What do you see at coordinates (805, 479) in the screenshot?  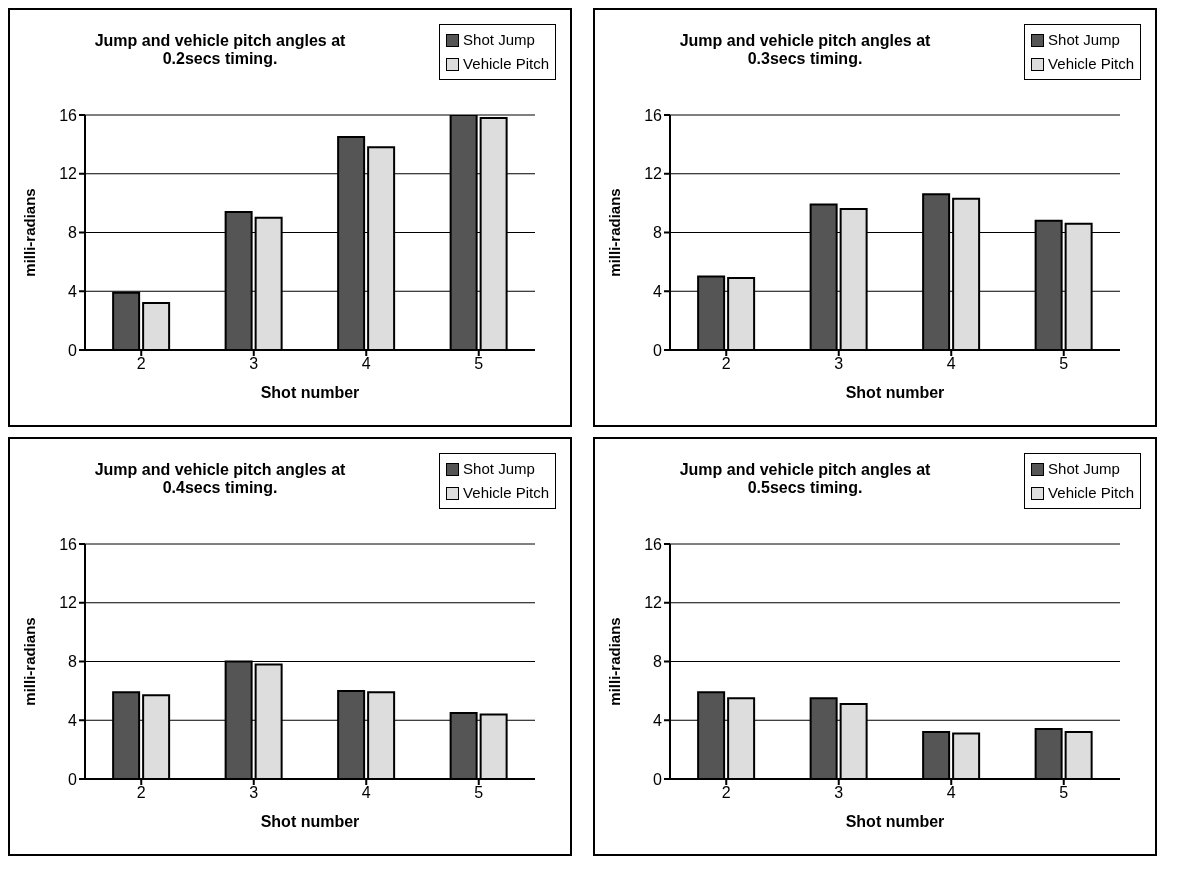 I see `chart-title: Jump and vehicle pitch angles at 0.5secs timing.` at bounding box center [805, 479].